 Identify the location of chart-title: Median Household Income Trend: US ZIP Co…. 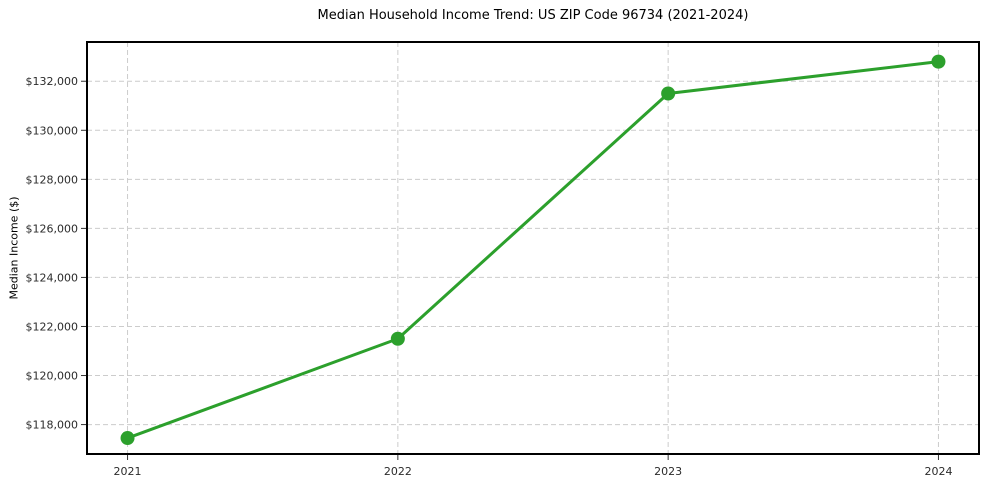
(533, 15).